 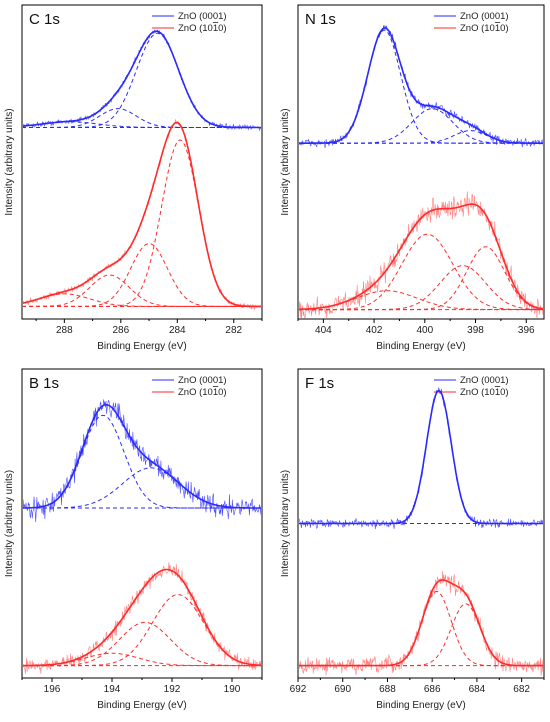 What do you see at coordinates (526, 330) in the screenshot?
I see `x-tick-label: 396` at bounding box center [526, 330].